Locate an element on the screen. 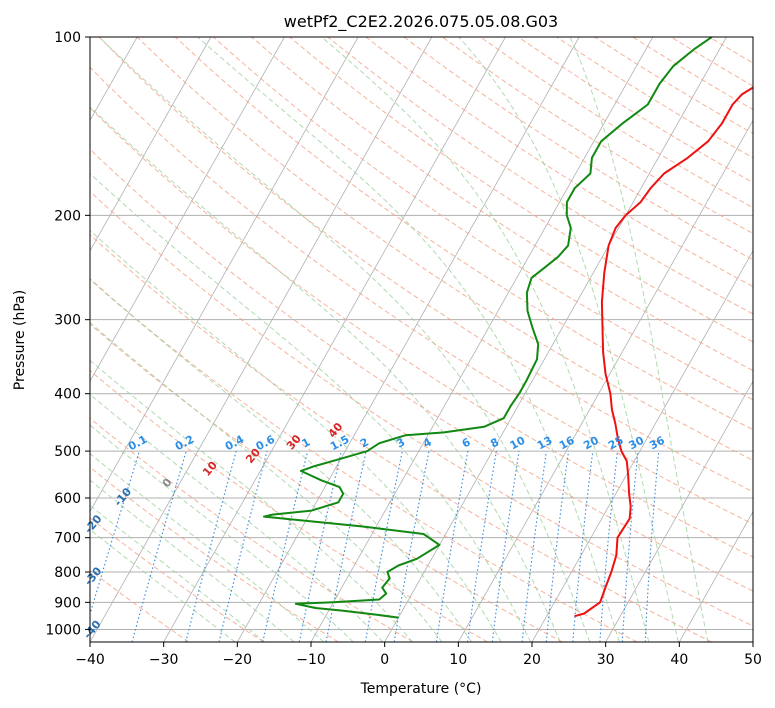 This screenshot has height=708, width=775. x-tick-label: −10 is located at coordinates (311, 660).